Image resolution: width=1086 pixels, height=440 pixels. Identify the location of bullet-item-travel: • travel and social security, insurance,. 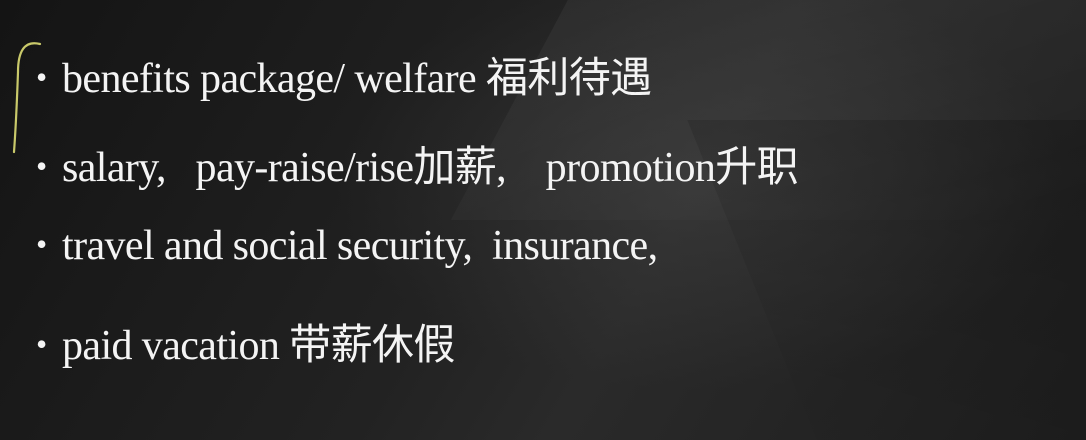
(417, 266).